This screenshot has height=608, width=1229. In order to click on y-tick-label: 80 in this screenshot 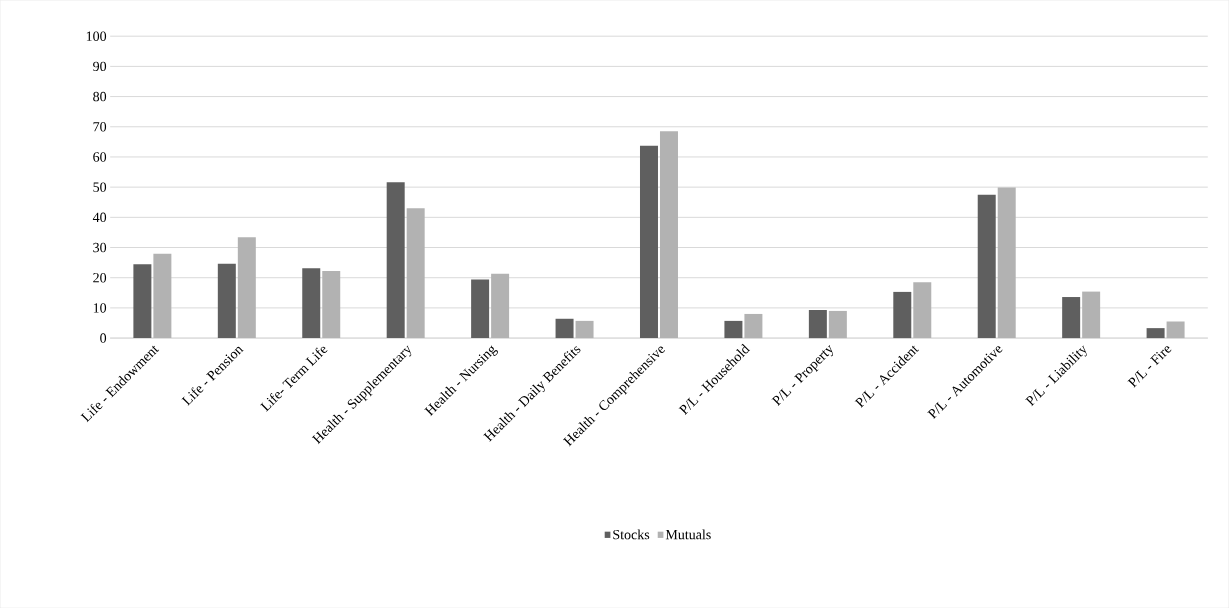, I will do `click(100, 96)`.